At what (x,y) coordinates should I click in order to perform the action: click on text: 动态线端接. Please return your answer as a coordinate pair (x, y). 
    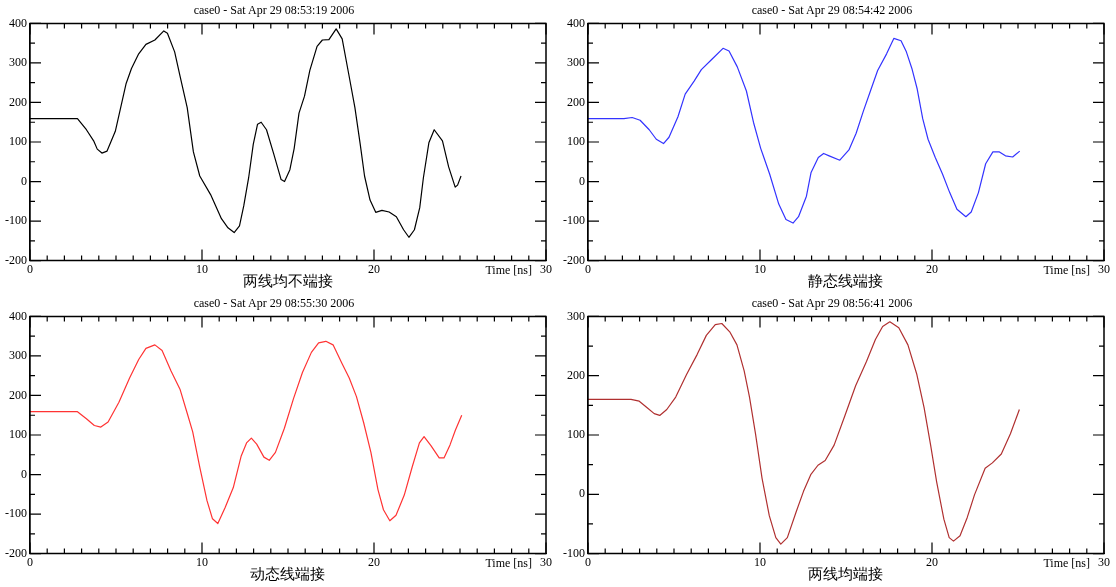
    Looking at the image, I should click on (288, 573).